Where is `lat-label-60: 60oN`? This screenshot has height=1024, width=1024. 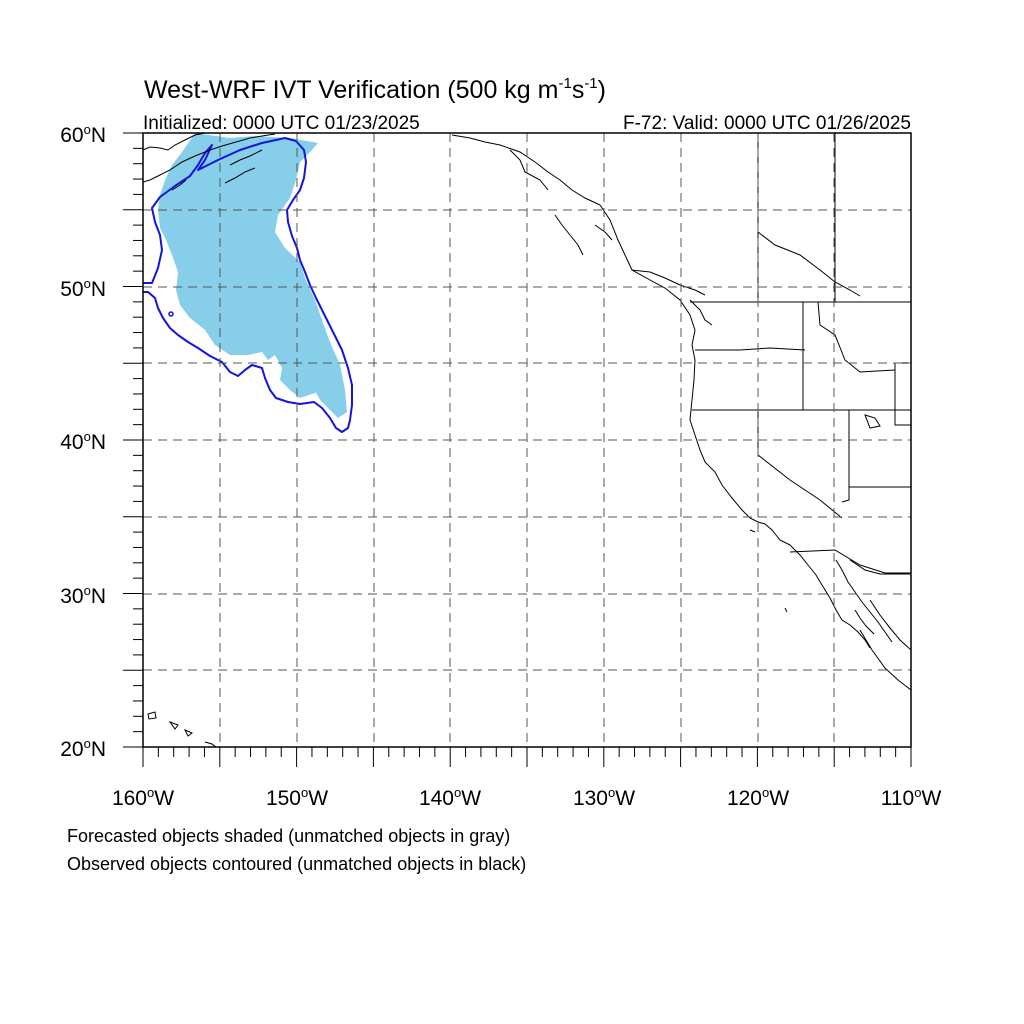
lat-label-60: 60oN is located at coordinates (83, 134).